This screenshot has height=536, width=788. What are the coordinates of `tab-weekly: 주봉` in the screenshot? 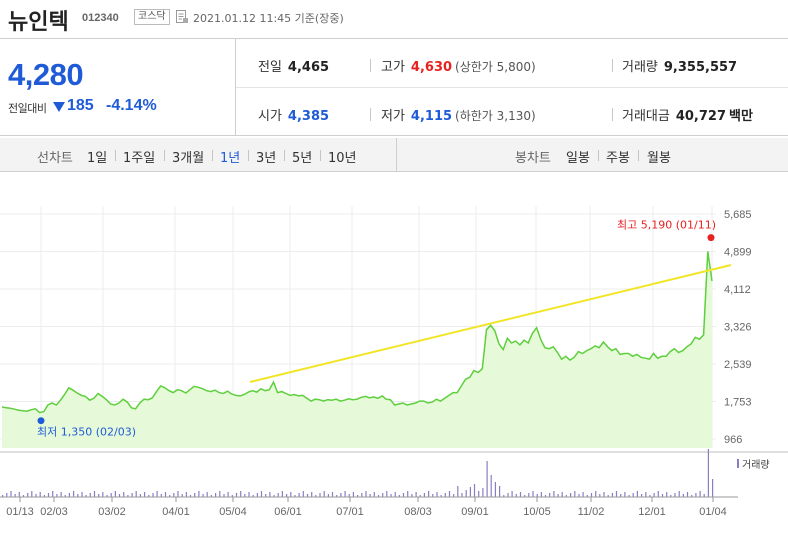 It's located at (618, 158).